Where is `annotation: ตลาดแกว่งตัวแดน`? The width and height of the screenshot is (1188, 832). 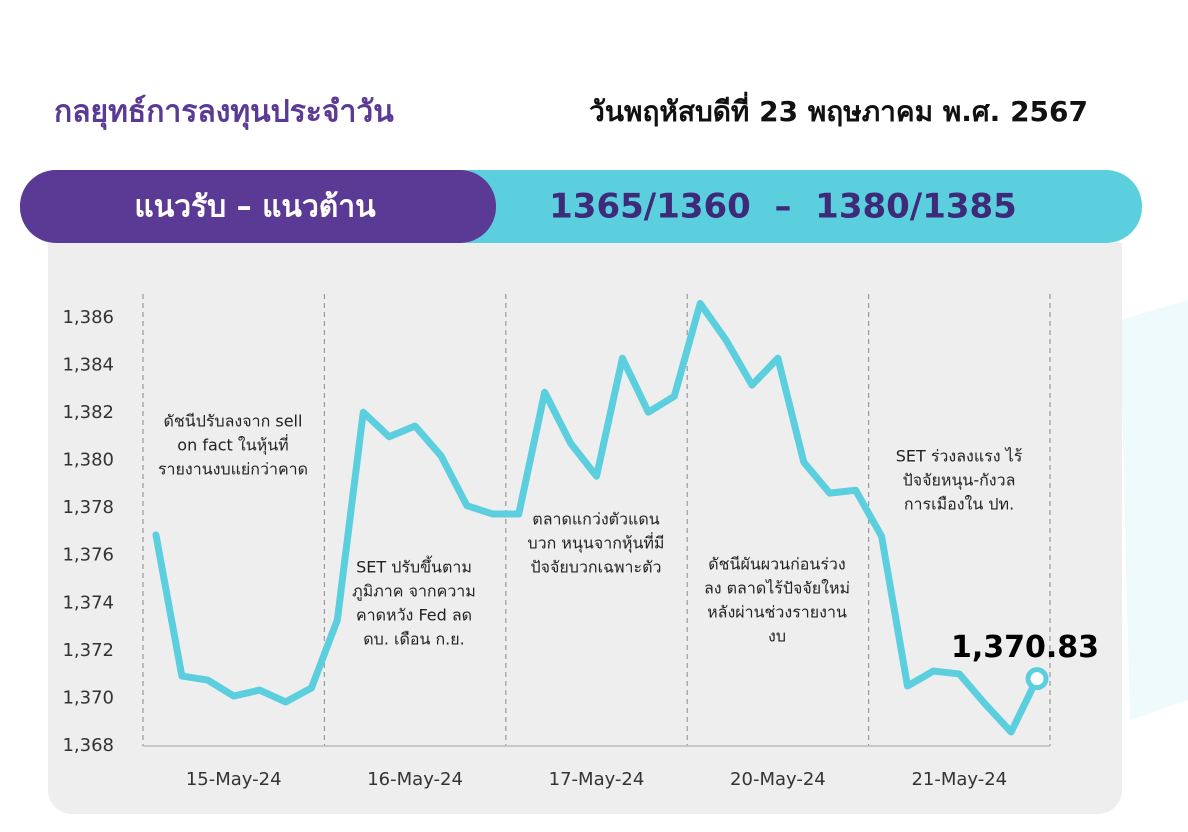
annotation: ตลาดแกว่งตัวแดน is located at coordinates (595, 519).